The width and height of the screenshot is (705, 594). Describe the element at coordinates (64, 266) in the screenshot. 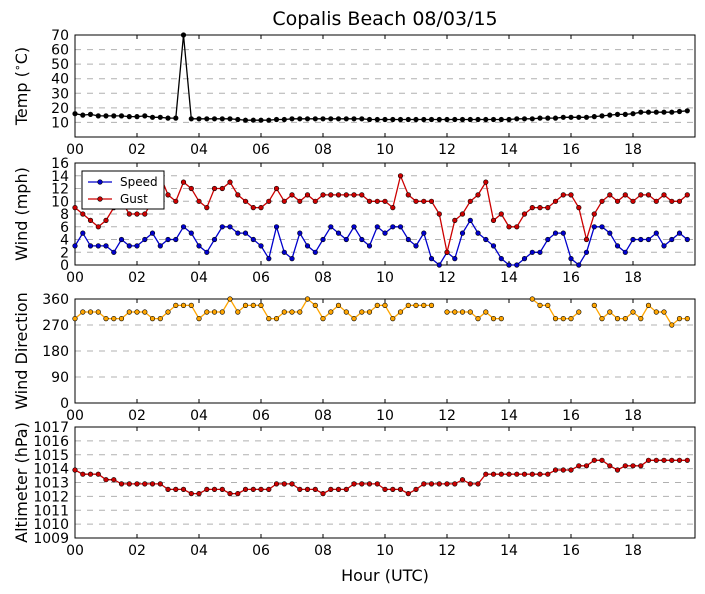

I see `y-tick-label: 0` at that location.